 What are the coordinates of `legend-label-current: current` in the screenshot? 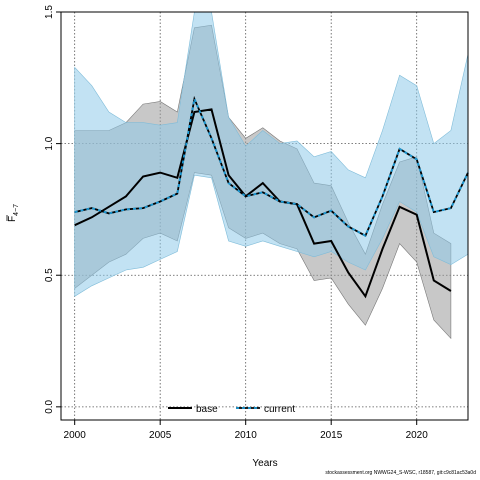 It's located at (279, 409).